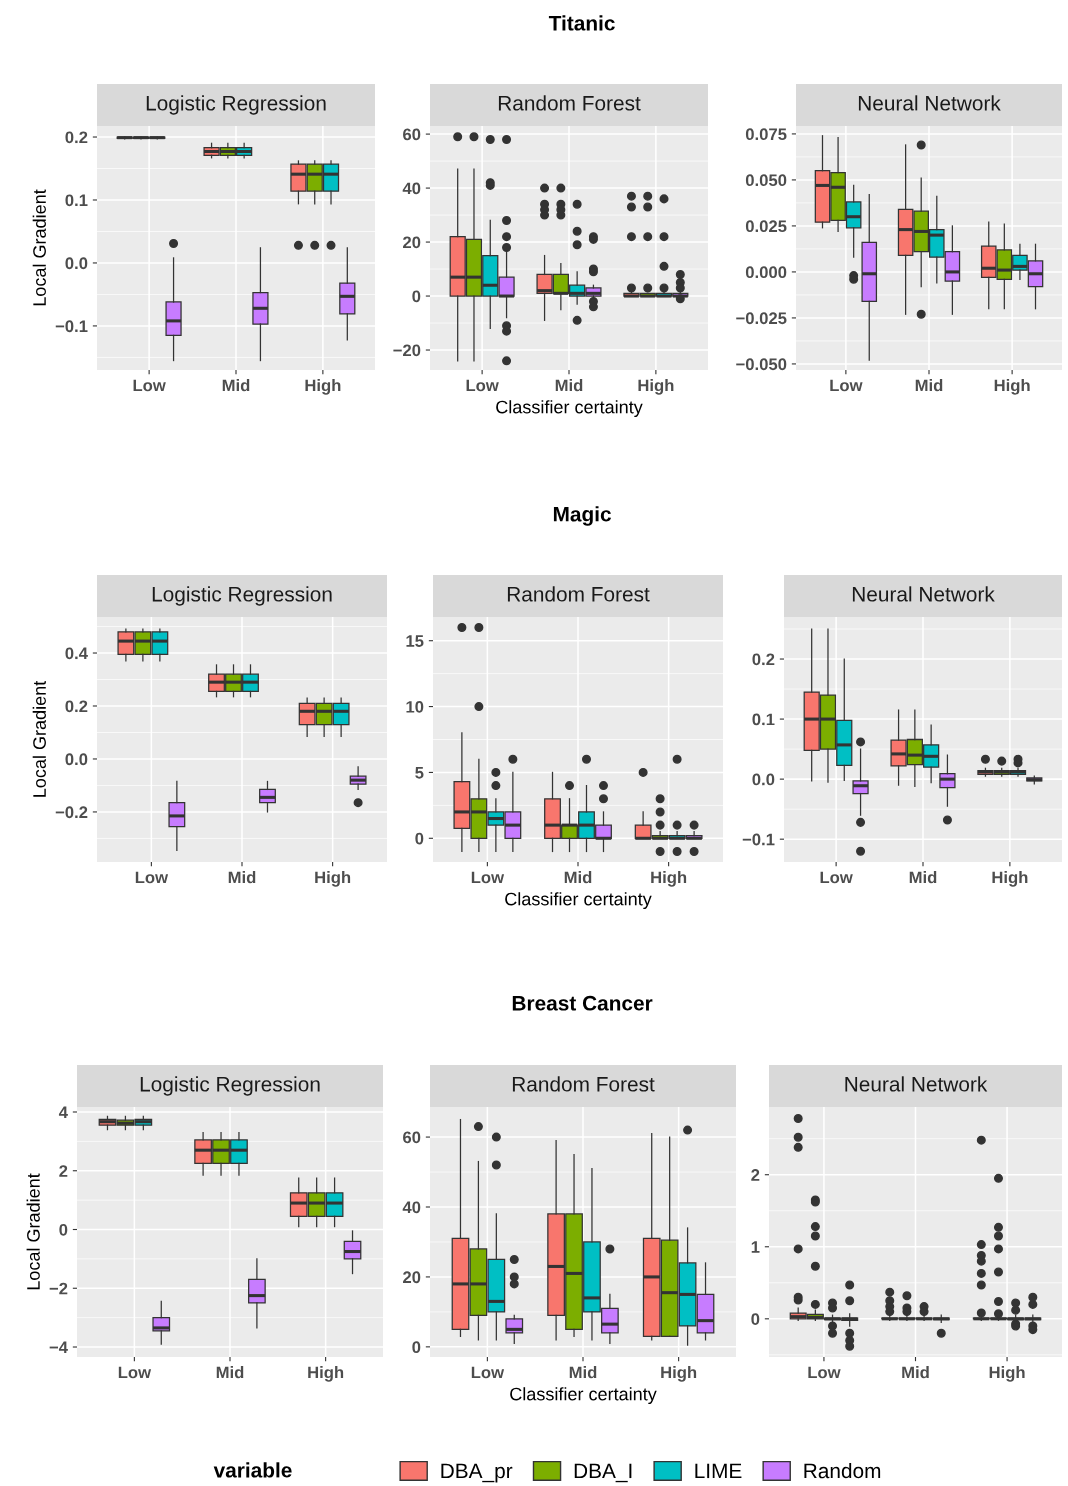 This screenshot has width=1068, height=1486. What do you see at coordinates (761, 364) in the screenshot?
I see `y-tick-label: −0.050` at bounding box center [761, 364].